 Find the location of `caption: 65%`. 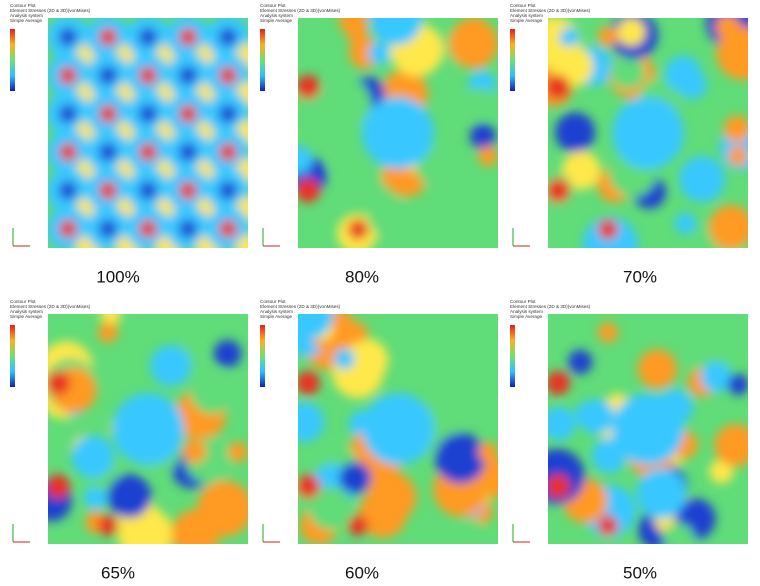

caption: 65% is located at coordinates (118, 572).